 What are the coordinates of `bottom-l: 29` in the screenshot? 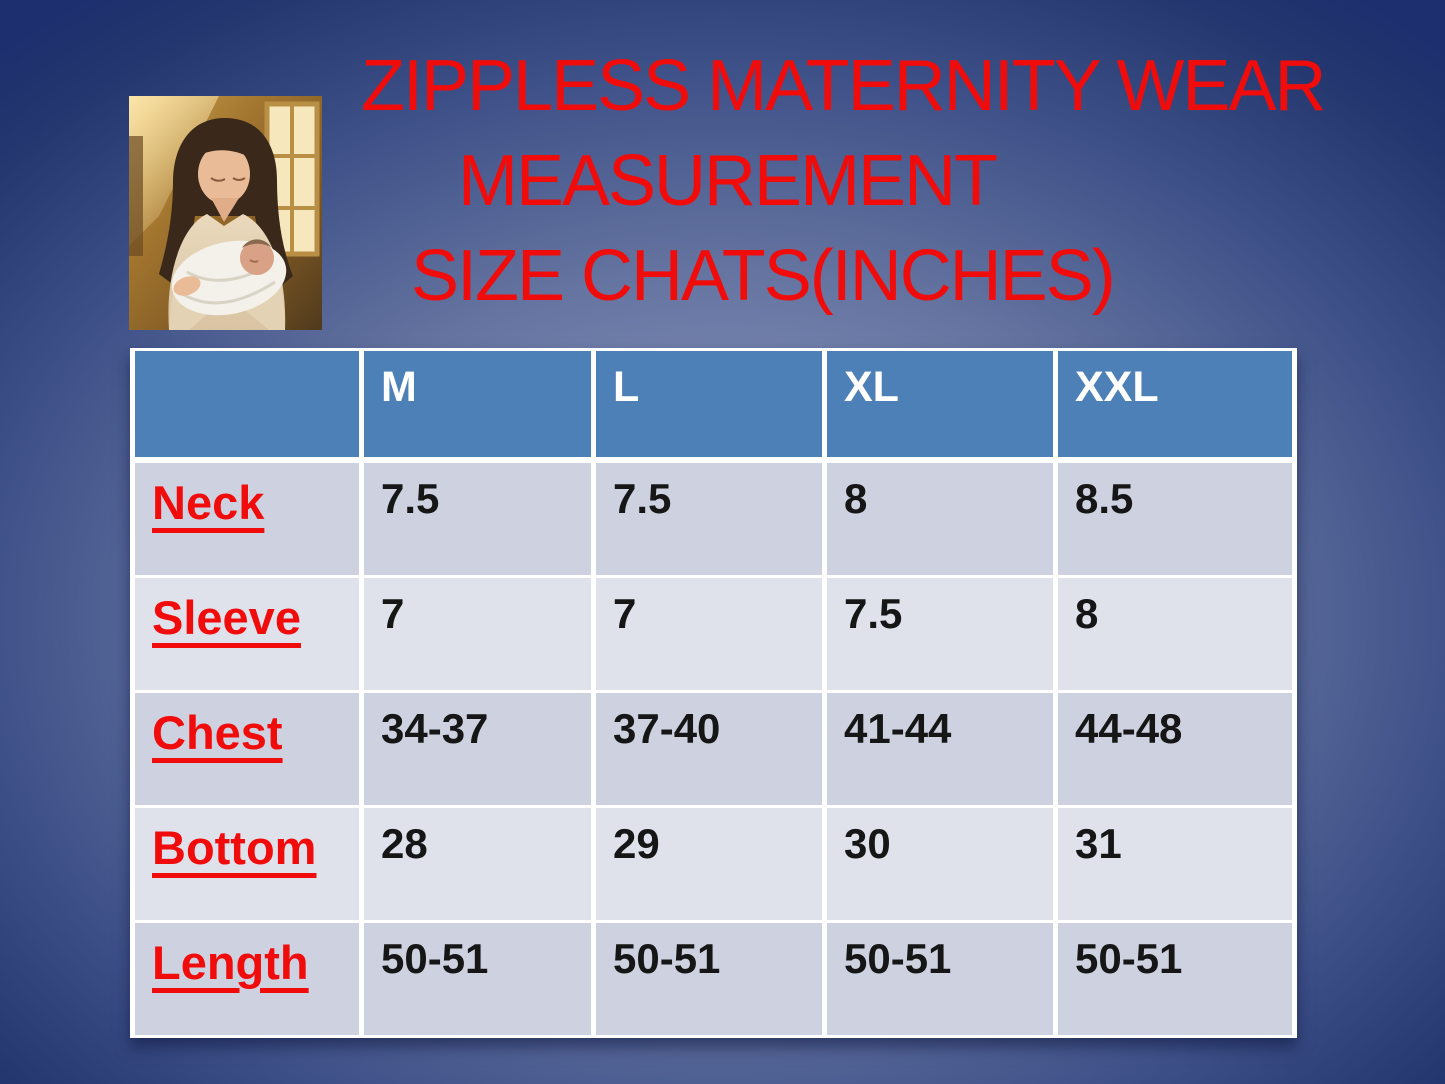 It's located at (709, 864).